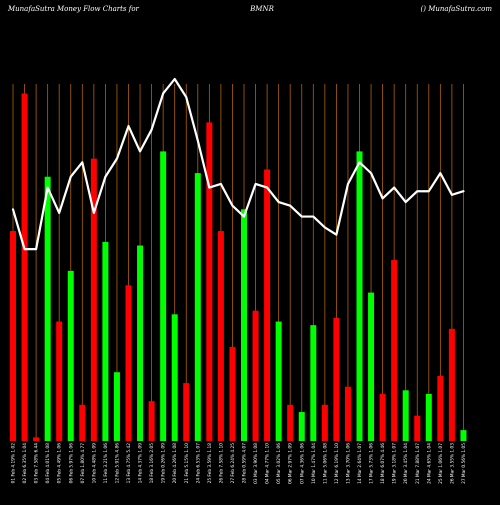 The image size is (500, 505). What do you see at coordinates (279, 463) in the screenshot?
I see `x-tick-label: 05 Mar 3.02% 1.06` at bounding box center [279, 463].